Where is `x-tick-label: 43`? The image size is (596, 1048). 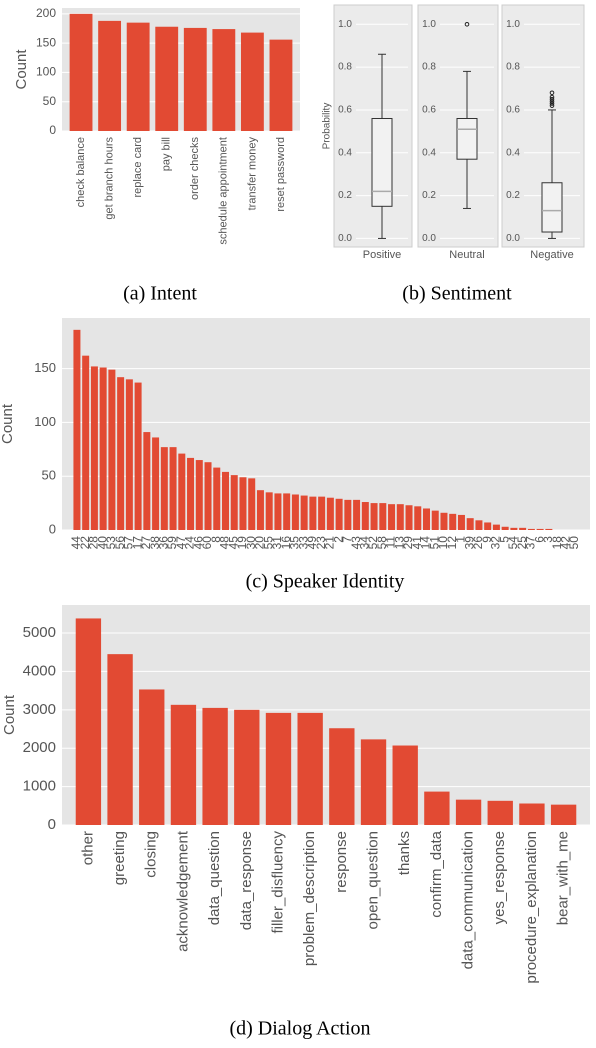 x-tick-label: 43 is located at coordinates (356, 543).